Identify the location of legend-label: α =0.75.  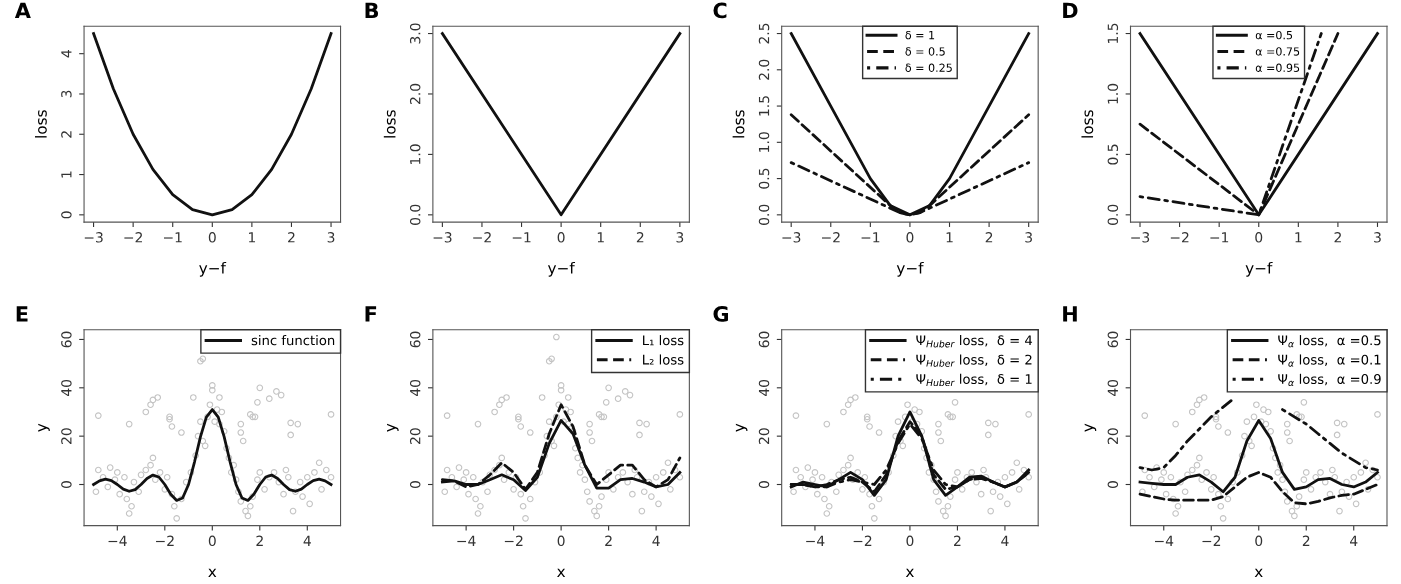
(1277, 51).